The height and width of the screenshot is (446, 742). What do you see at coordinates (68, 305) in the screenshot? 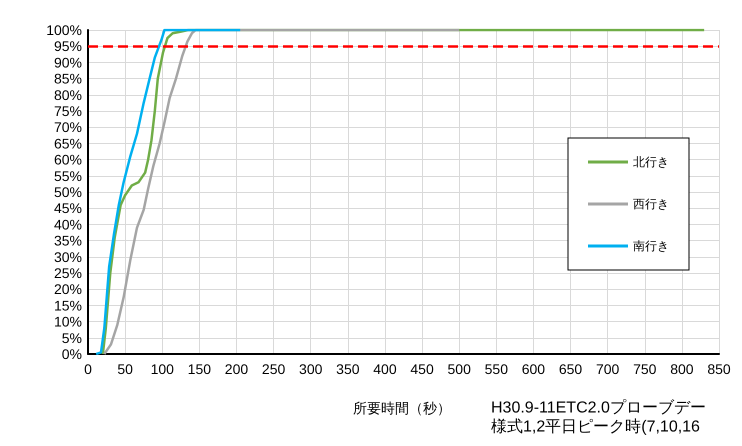
I see `y-tick-label: 15%` at bounding box center [68, 305].